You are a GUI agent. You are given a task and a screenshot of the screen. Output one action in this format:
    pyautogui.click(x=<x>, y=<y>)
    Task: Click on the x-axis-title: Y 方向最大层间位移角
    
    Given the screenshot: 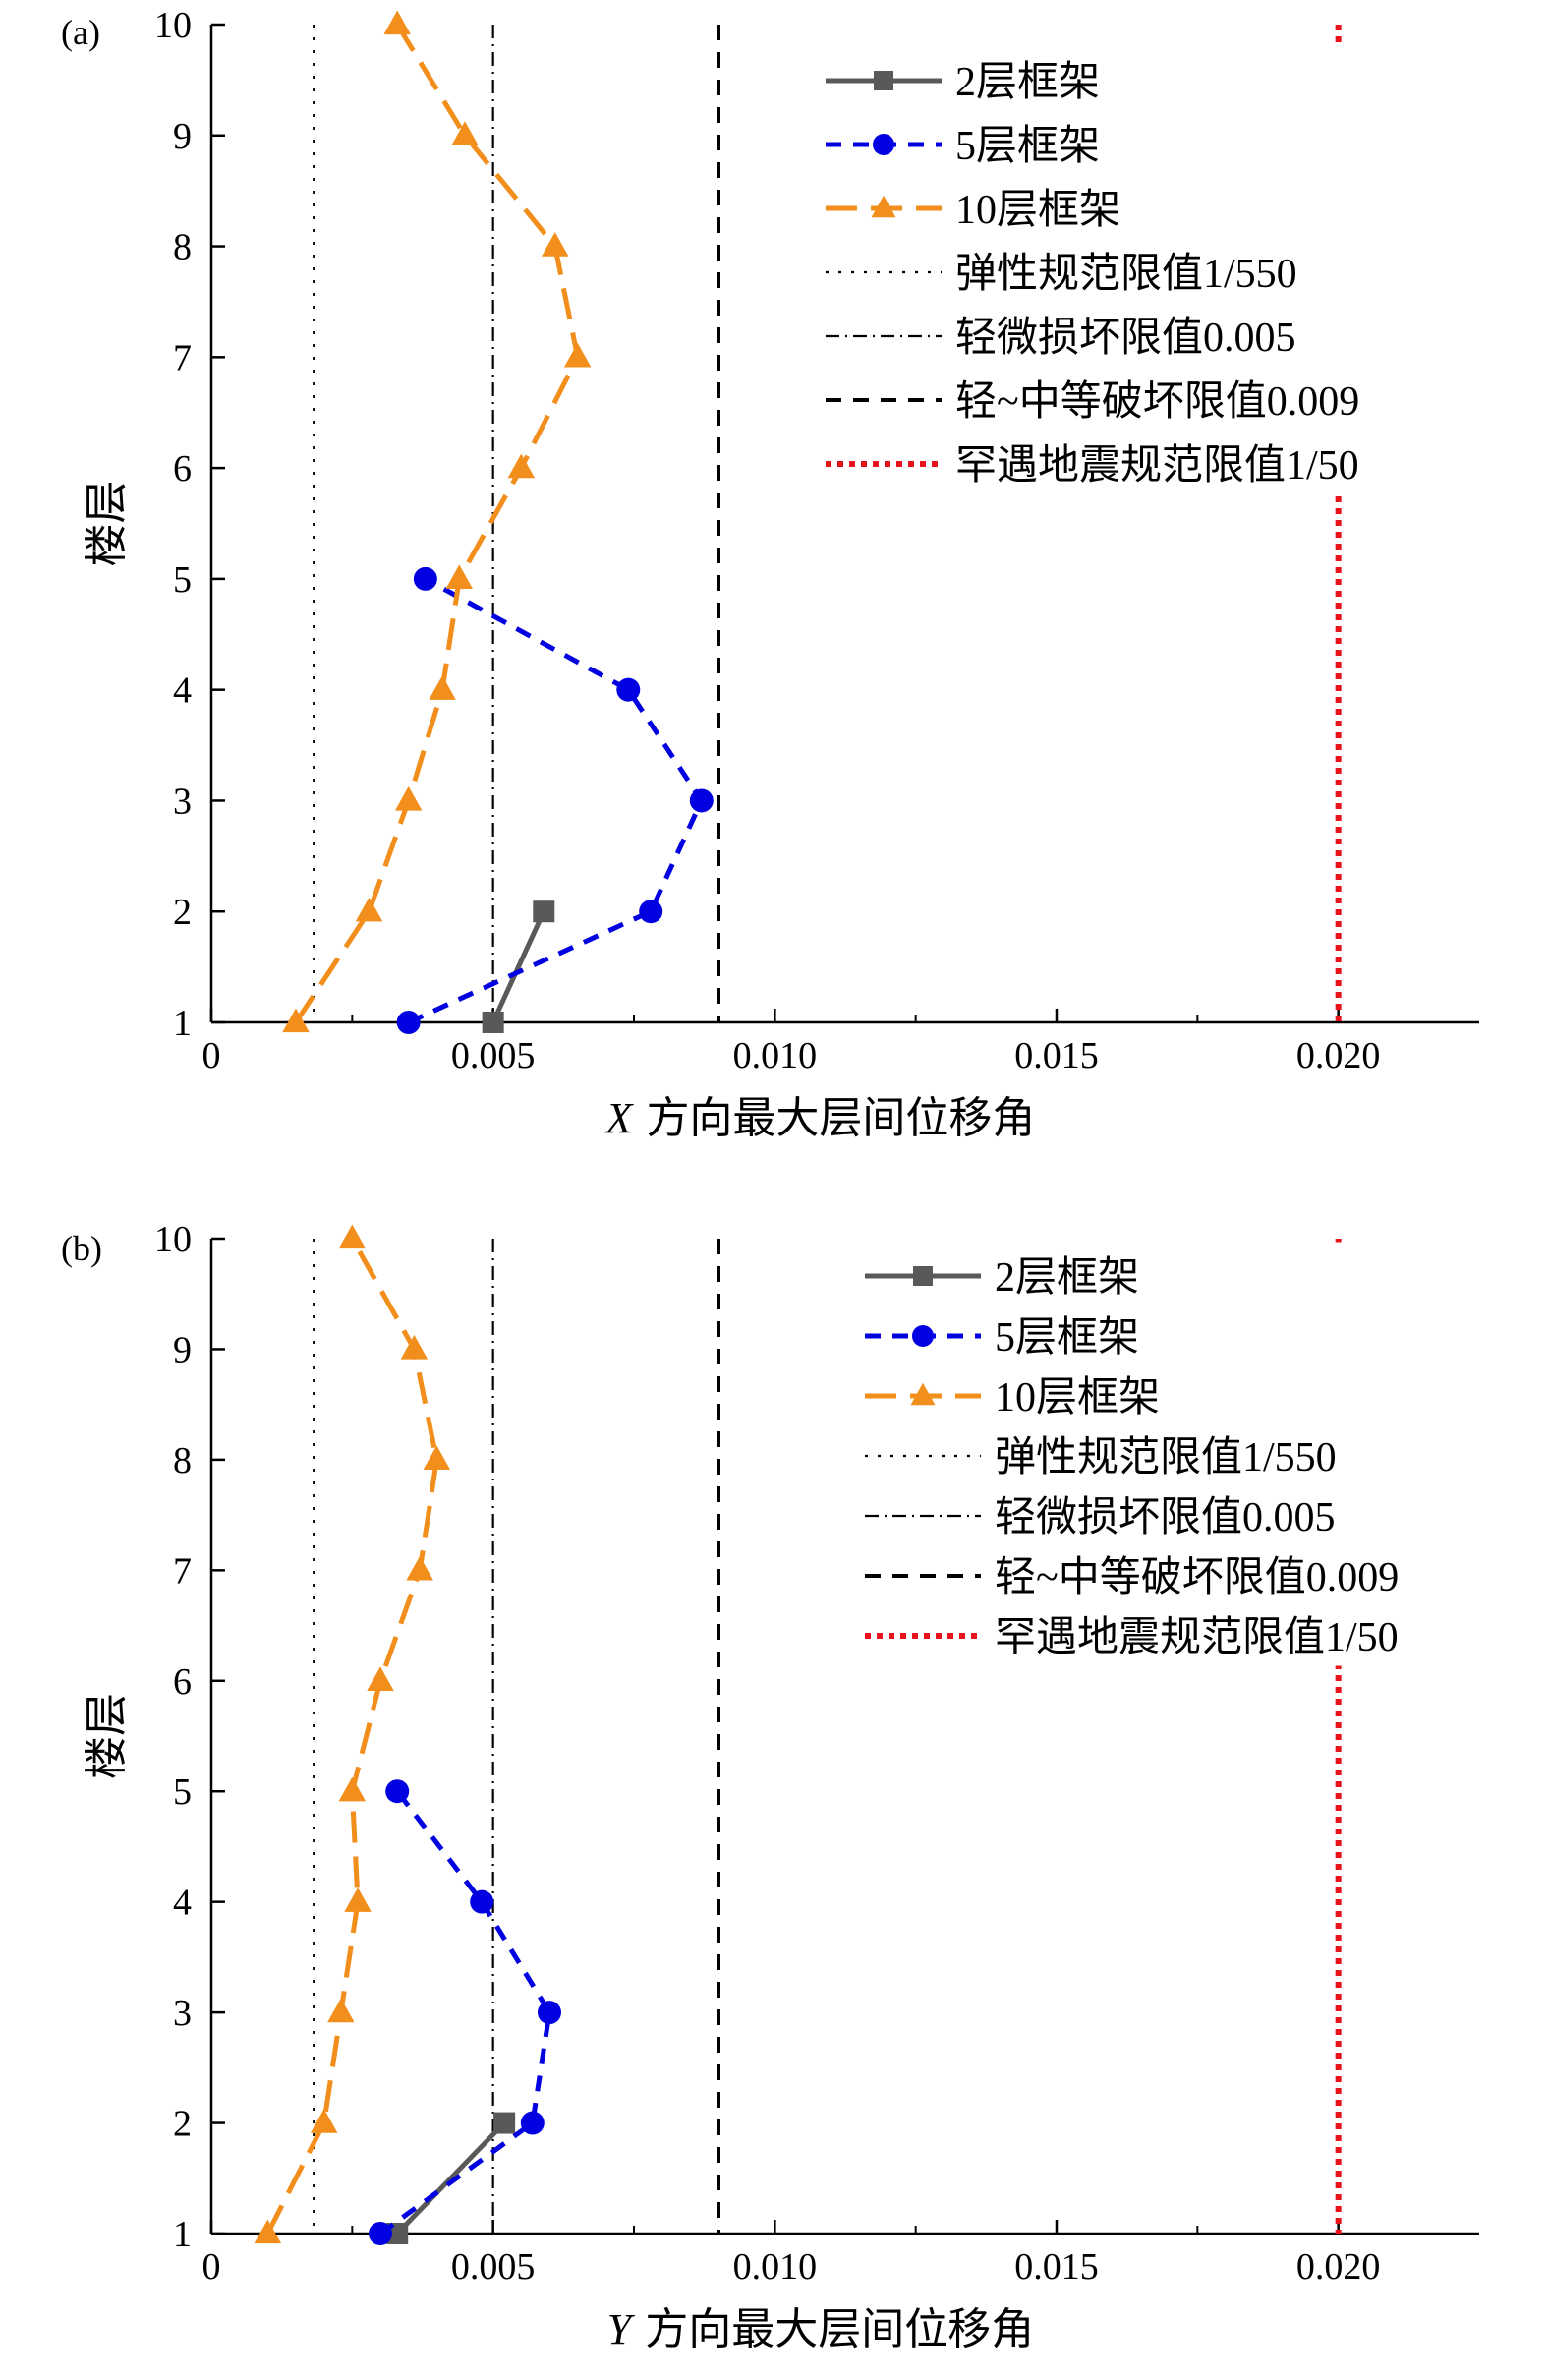 What is the action you would take?
    pyautogui.click(x=821, y=2329)
    